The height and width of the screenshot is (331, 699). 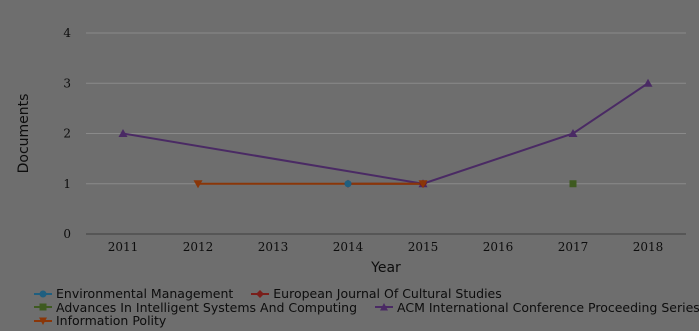 What do you see at coordinates (24, 134) in the screenshot?
I see `y-axis-title: Documents` at bounding box center [24, 134].